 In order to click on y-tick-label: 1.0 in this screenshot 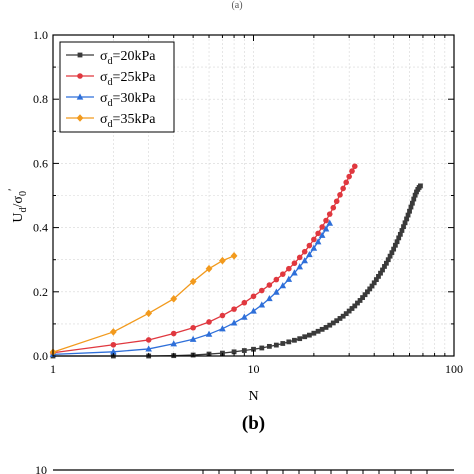, I will do `click(40, 35)`.